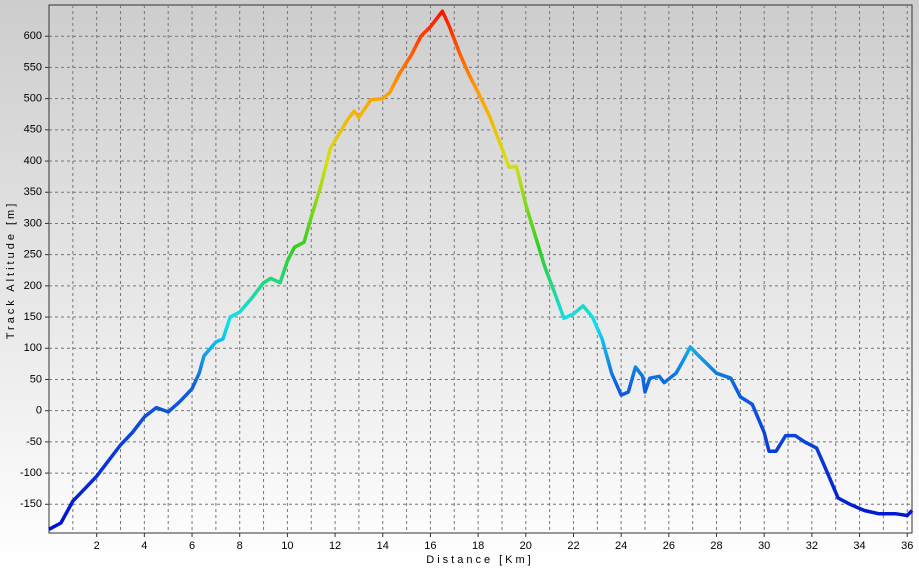  I want to click on x-tick-label: 18, so click(478, 546).